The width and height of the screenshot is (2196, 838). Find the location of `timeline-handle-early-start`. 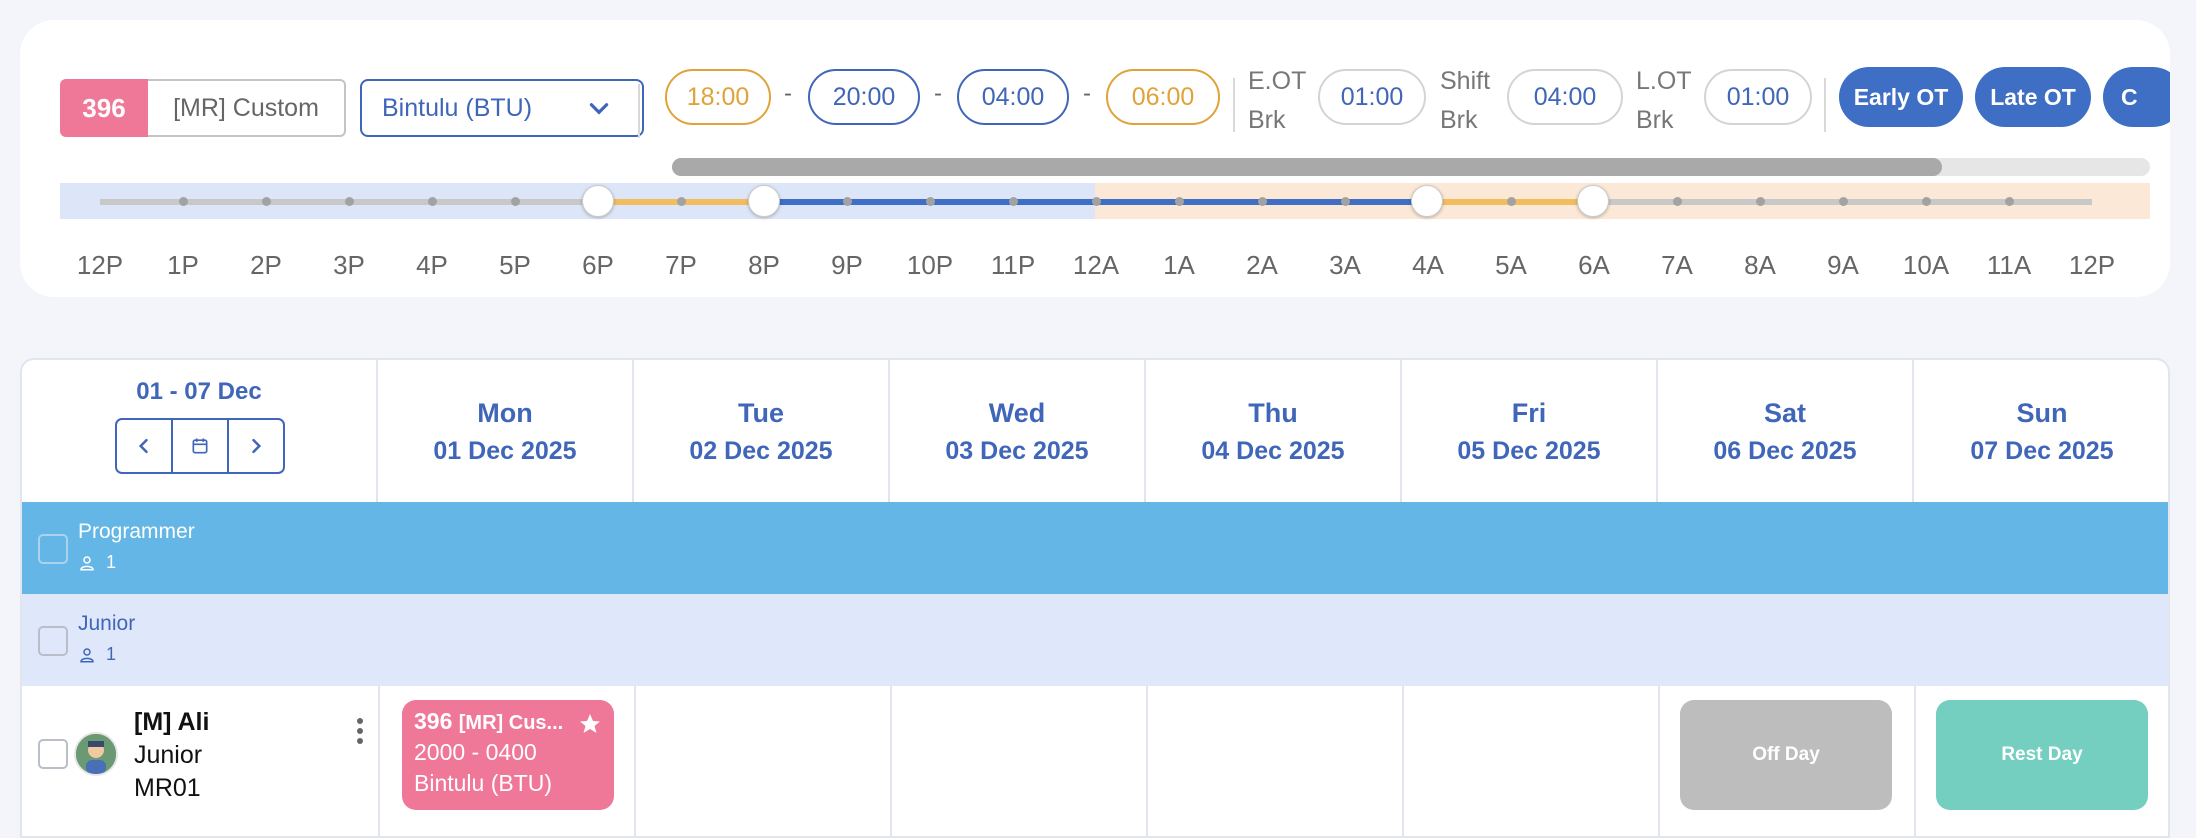

timeline-handle-early-start is located at coordinates (598, 201).